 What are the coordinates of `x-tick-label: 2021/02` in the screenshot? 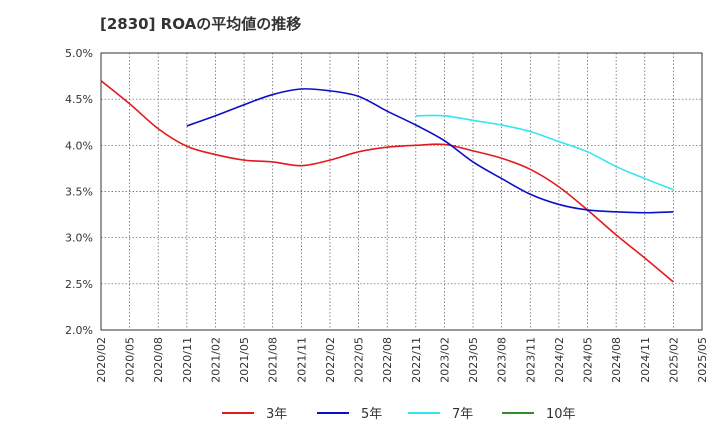 It's located at (215, 360).